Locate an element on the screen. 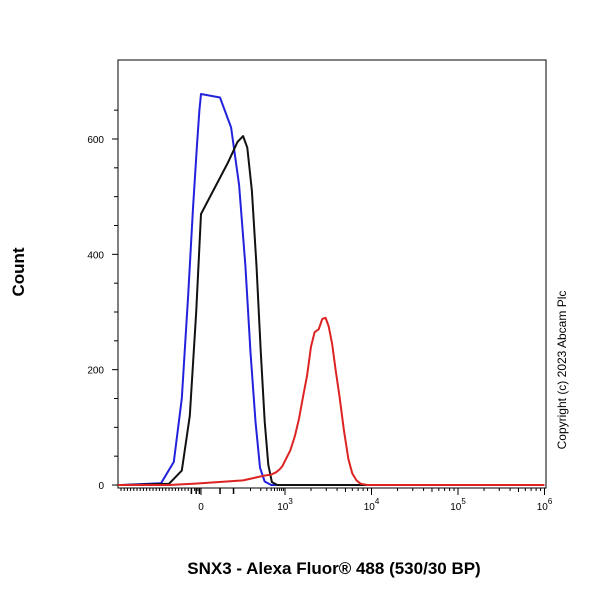 This screenshot has height=600, width=600. x-axis: 0 10³ 10⁴ 10⁵ 10⁶ is located at coordinates (336, 500).